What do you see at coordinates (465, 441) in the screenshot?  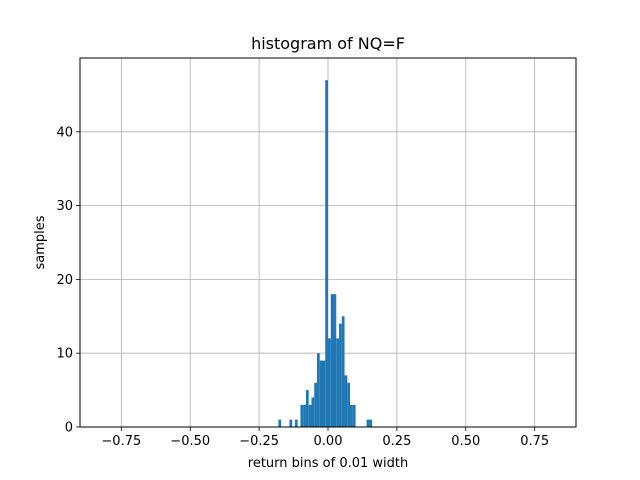 I see `x-tick-label: 0.50` at bounding box center [465, 441].